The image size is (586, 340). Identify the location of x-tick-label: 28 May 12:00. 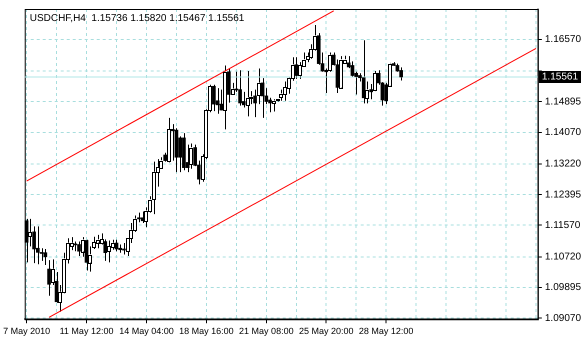
(386, 331).